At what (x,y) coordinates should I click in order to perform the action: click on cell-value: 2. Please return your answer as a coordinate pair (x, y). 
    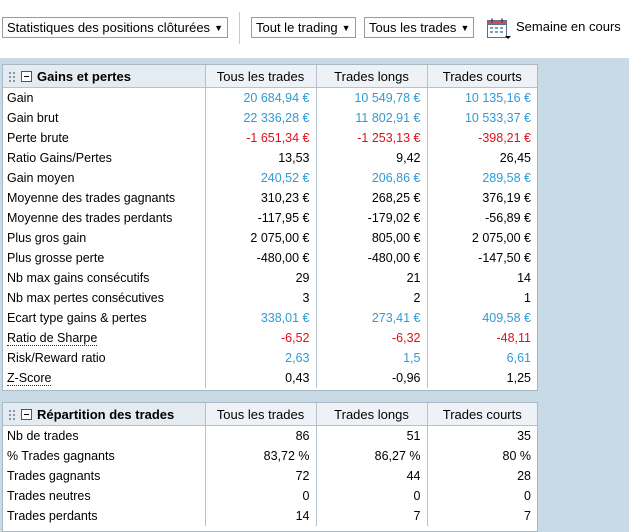
    Looking at the image, I should click on (371, 298).